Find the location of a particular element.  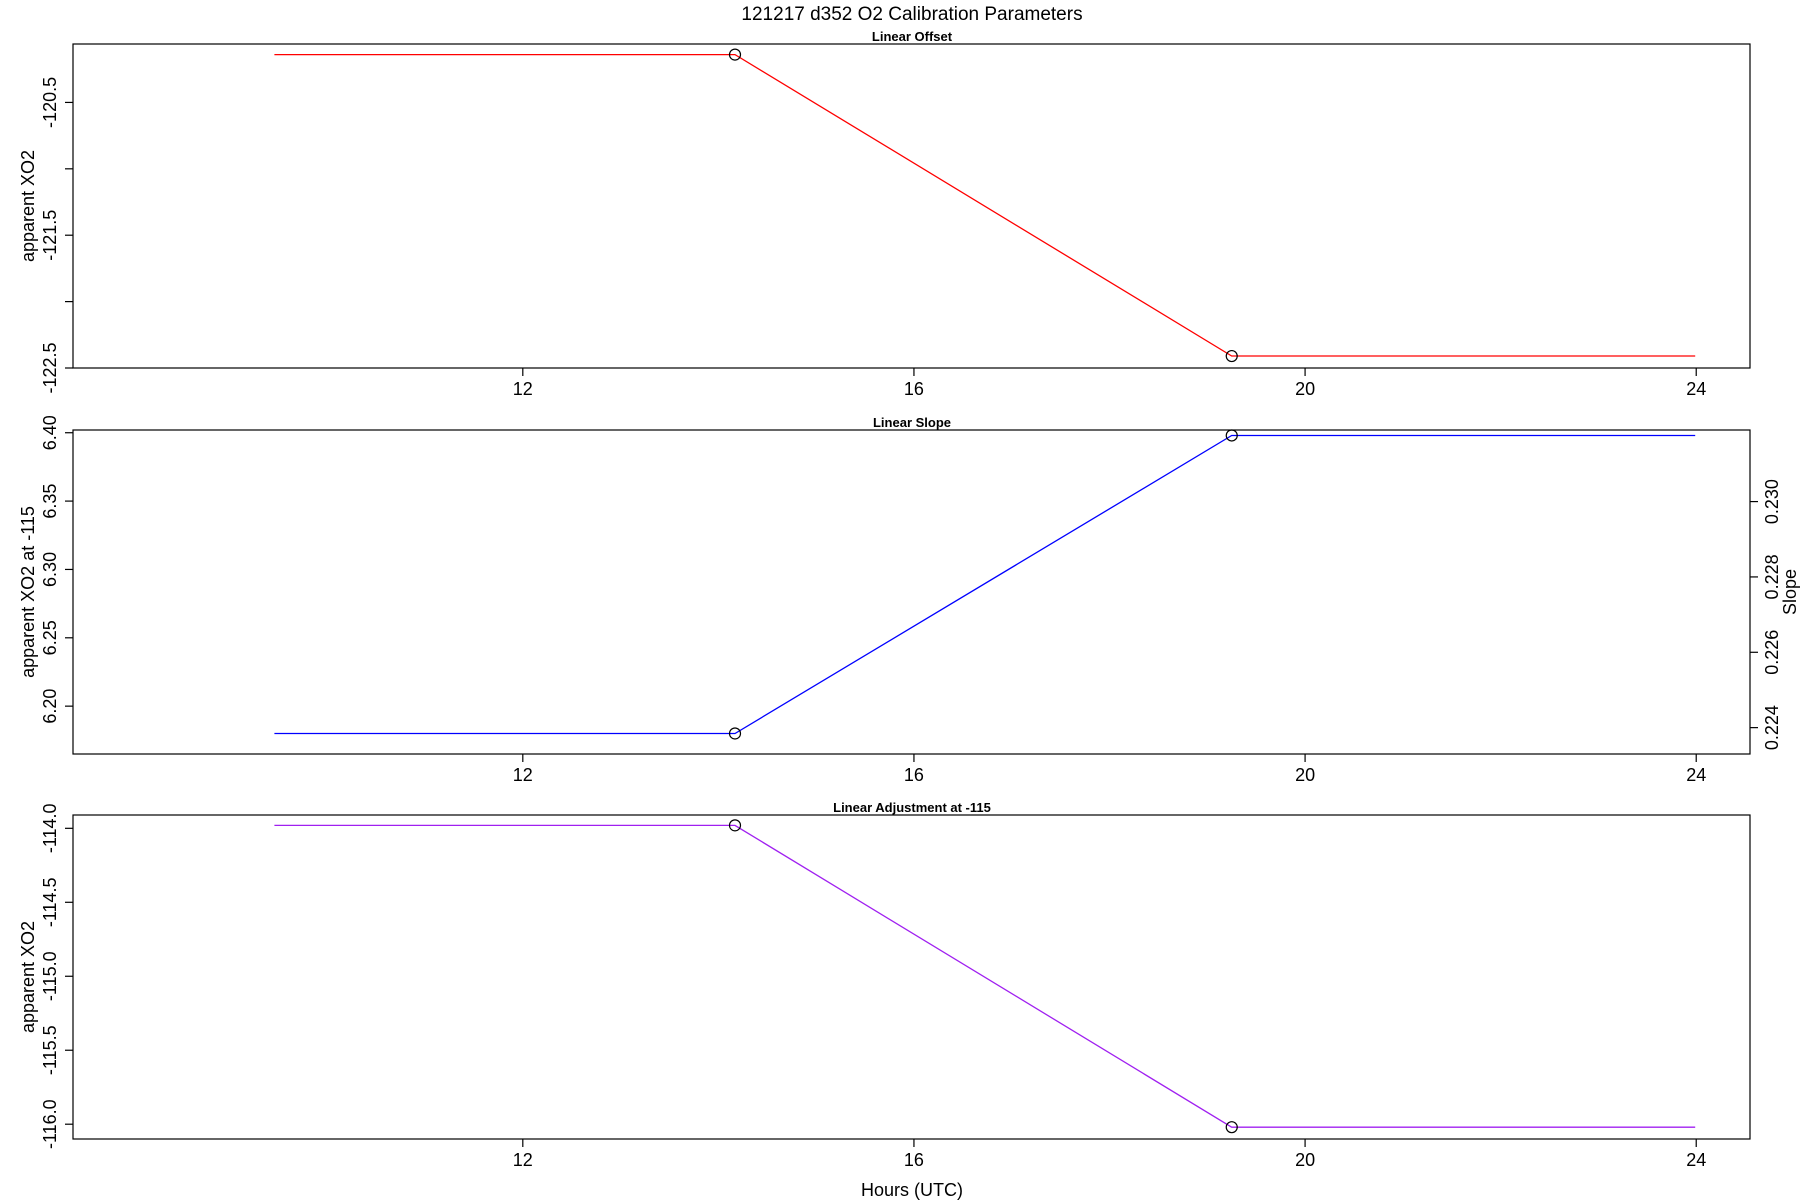

panel-title: Linear Offset is located at coordinates (912, 36).